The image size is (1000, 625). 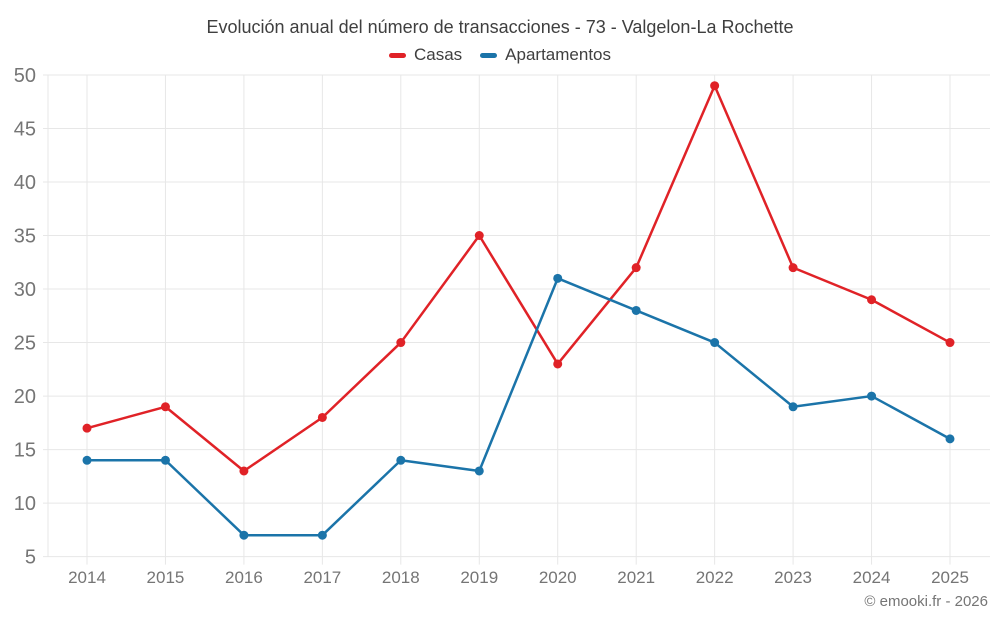 What do you see at coordinates (401, 577) in the screenshot?
I see `x-axis-label-2018: 2018` at bounding box center [401, 577].